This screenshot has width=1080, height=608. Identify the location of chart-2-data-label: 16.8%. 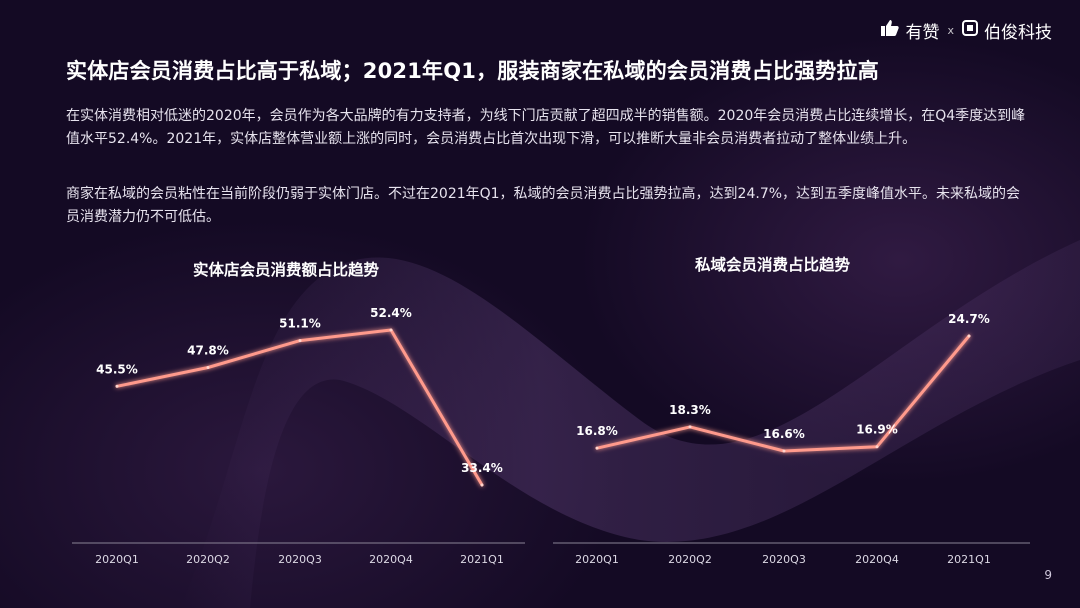
(597, 431).